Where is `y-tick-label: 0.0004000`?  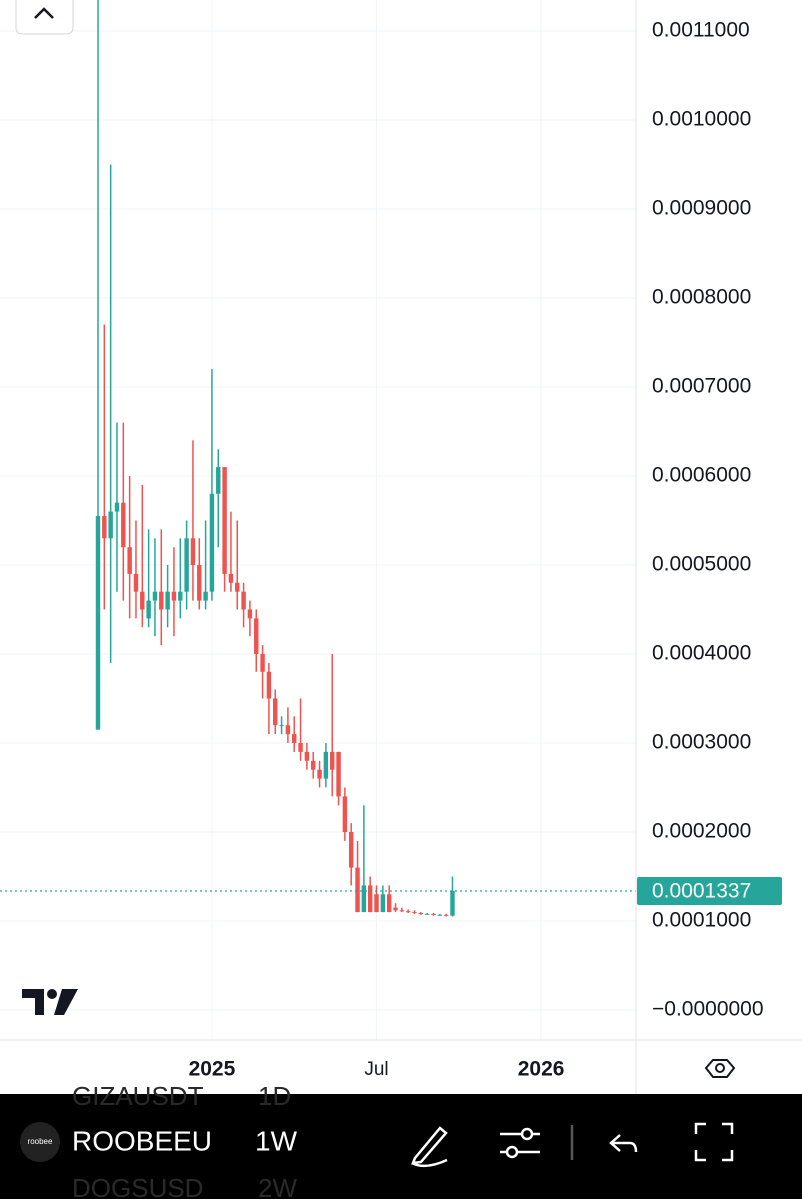
y-tick-label: 0.0004000 is located at coordinates (701, 653).